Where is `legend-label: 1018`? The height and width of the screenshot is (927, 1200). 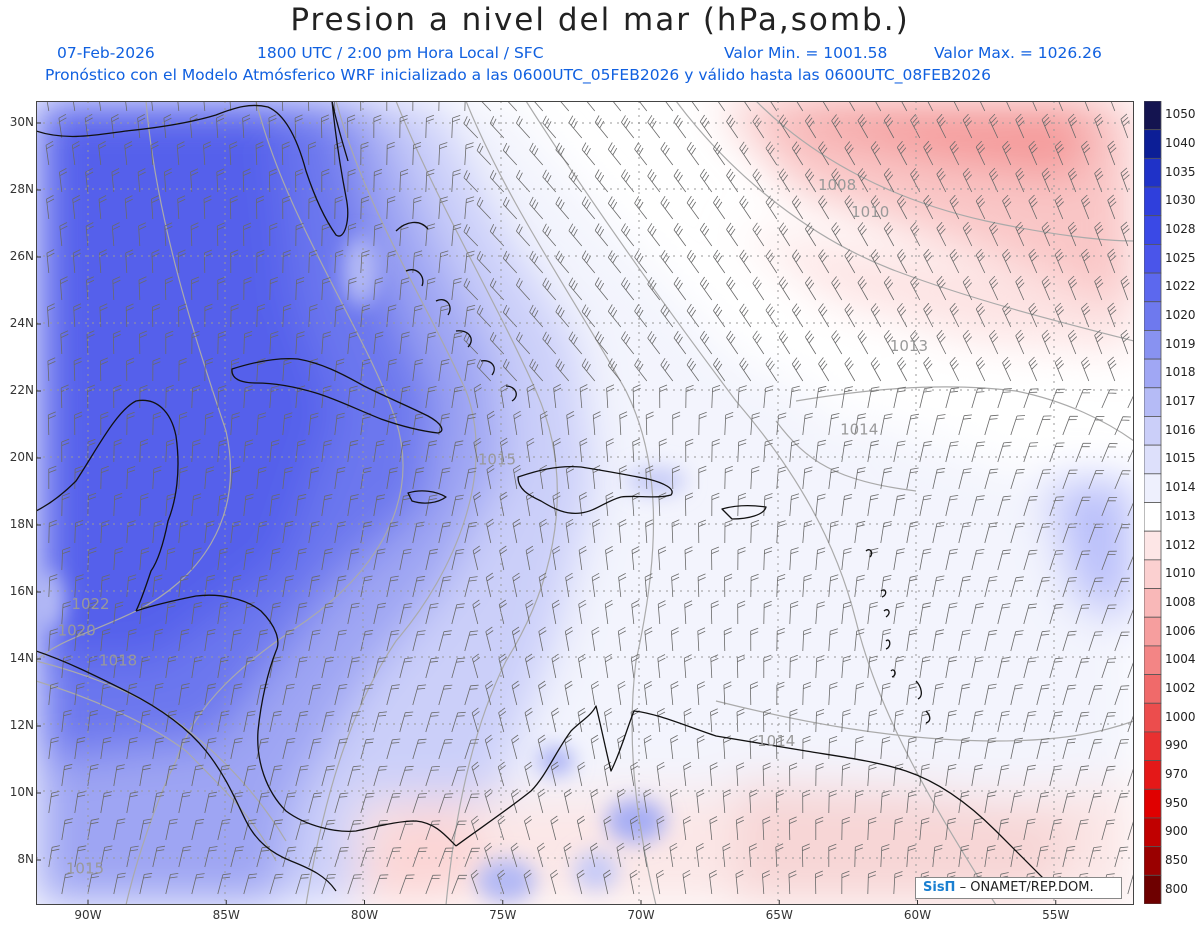
legend-label: 1018 is located at coordinates (1180, 372).